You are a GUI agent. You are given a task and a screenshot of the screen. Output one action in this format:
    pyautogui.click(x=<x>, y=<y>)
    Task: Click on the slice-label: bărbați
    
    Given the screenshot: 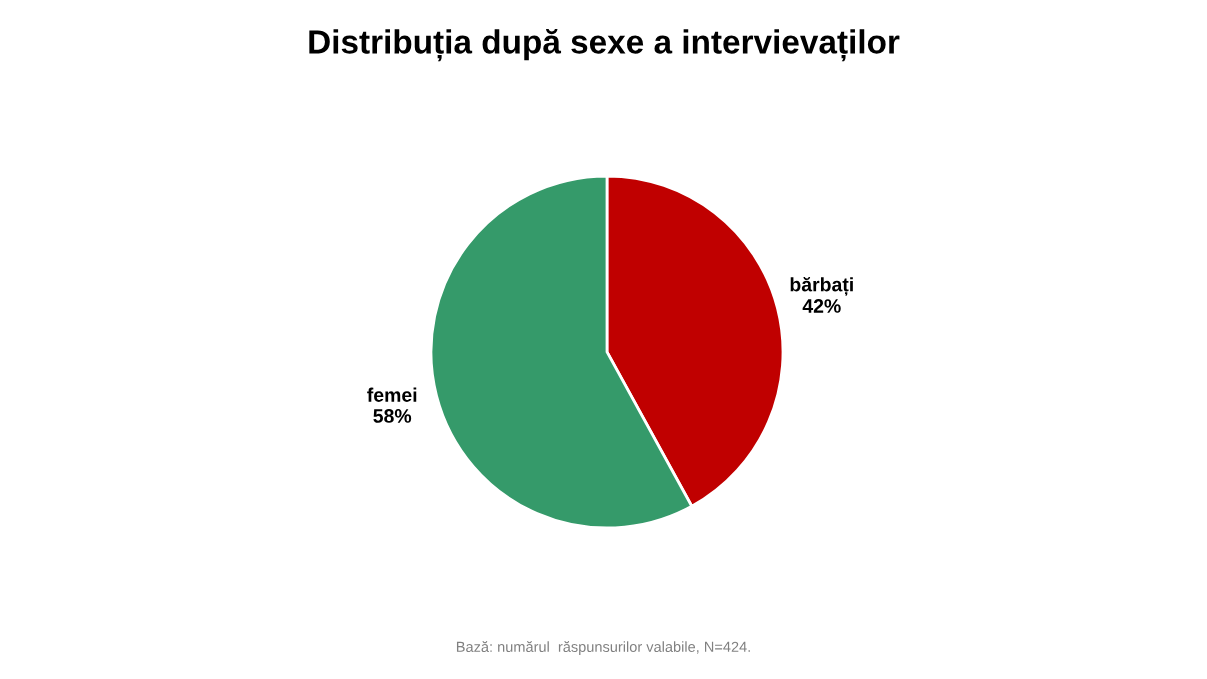 What is the action you would take?
    pyautogui.click(x=821, y=286)
    